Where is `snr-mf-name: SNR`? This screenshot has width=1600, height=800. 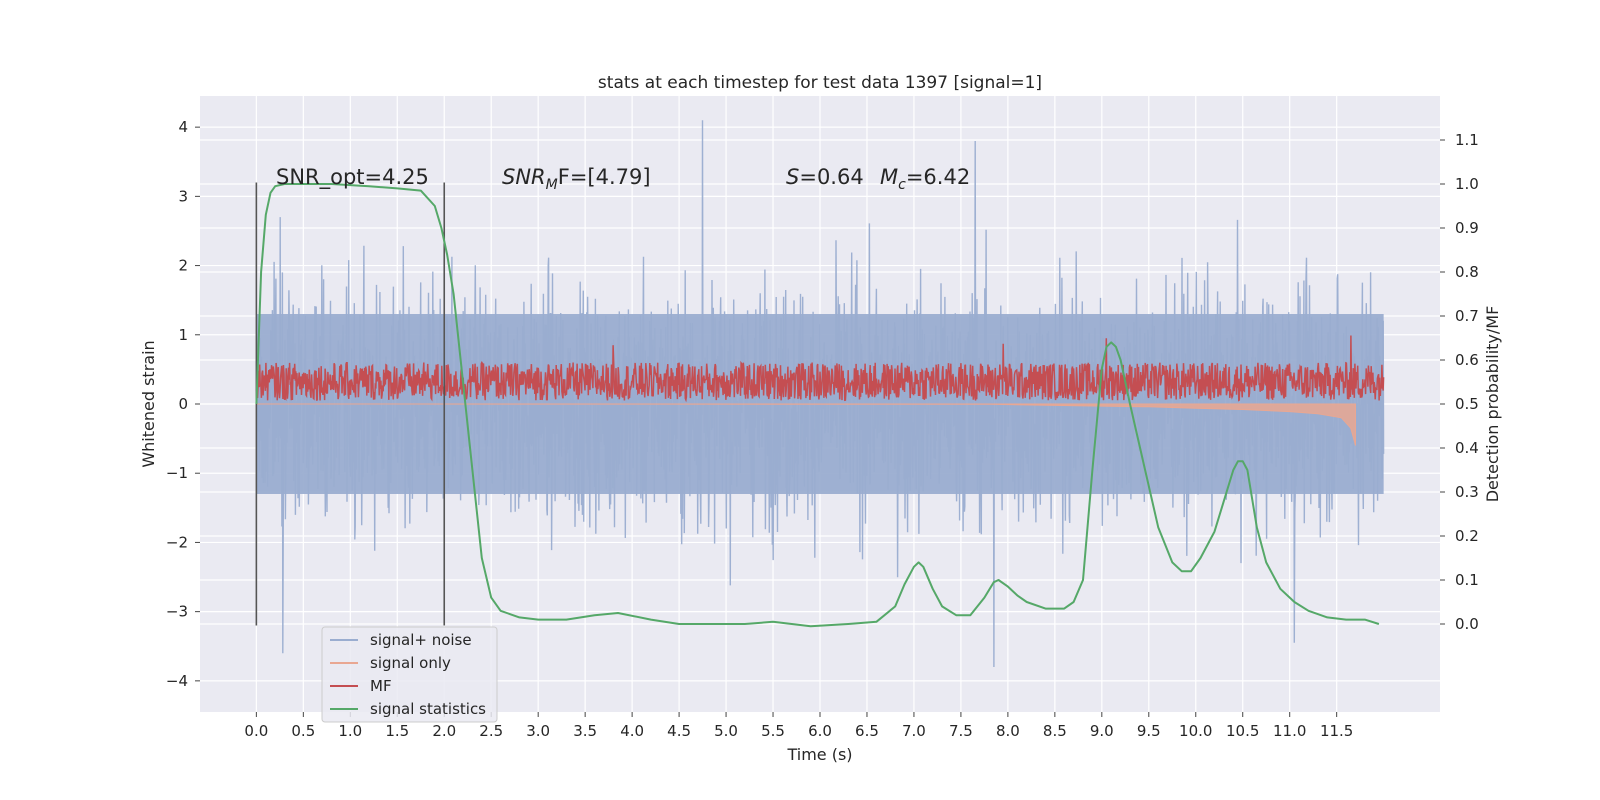
snr-mf-name: SNR is located at coordinates (524, 177).